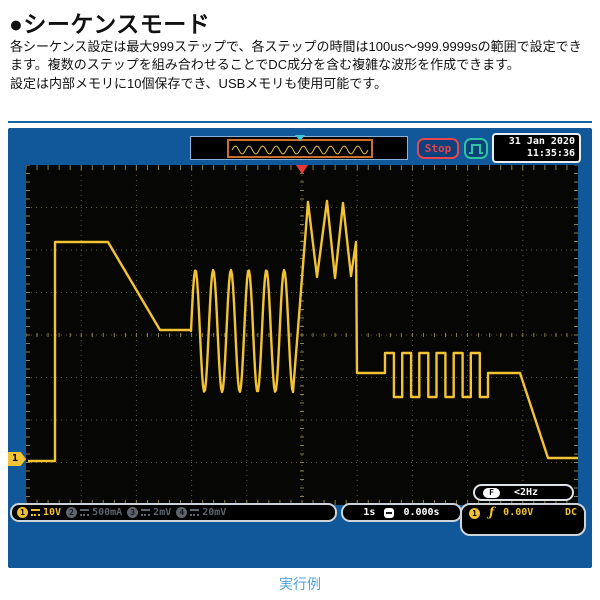  I want to click on edge-trigger-icon: ƒ, so click(492, 512).